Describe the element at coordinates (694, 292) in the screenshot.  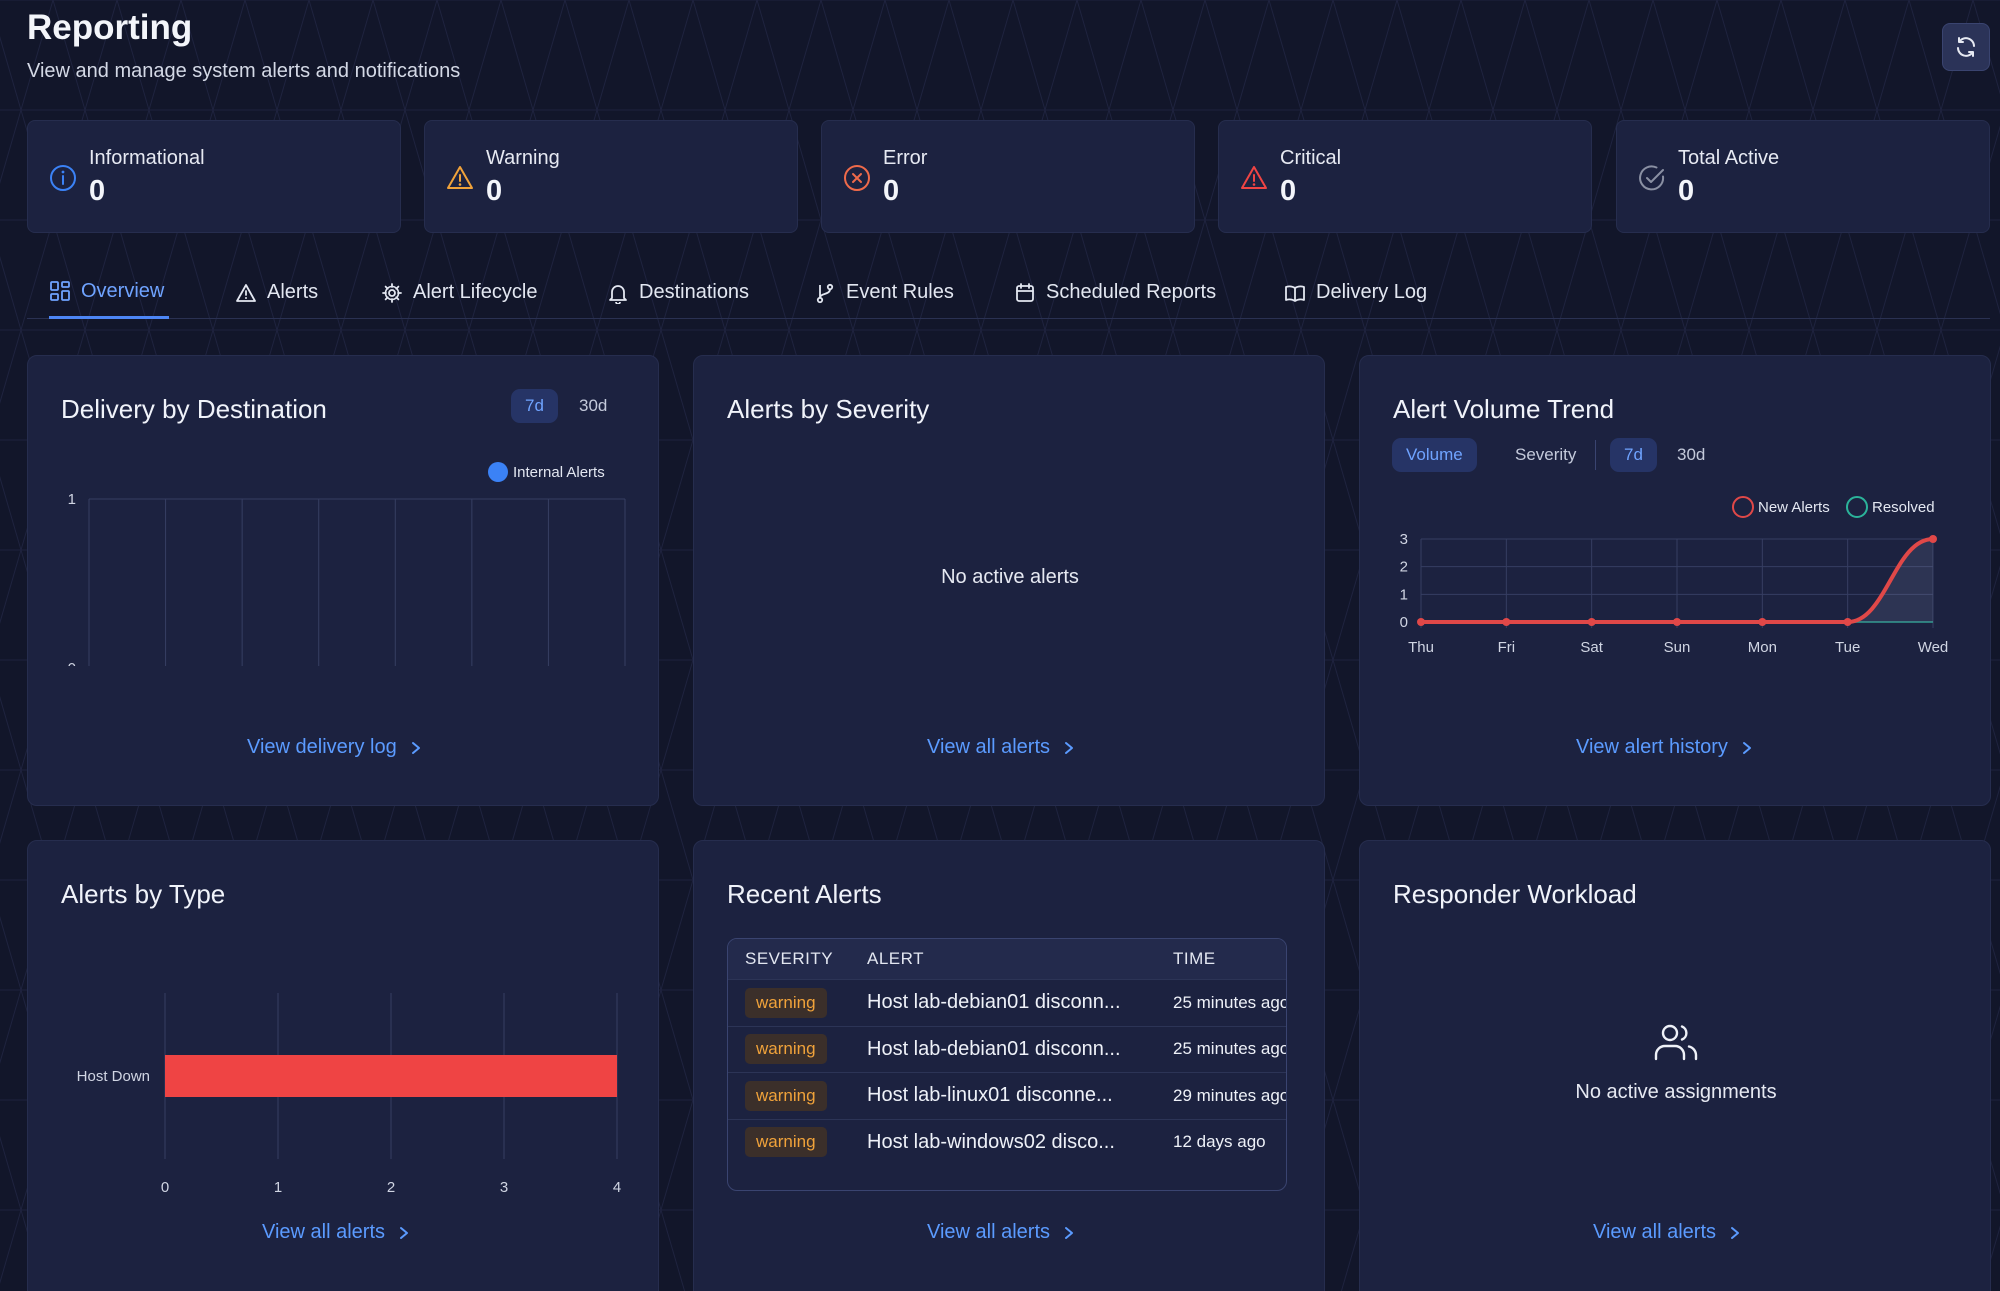
I see `tab-label: Destinations` at that location.